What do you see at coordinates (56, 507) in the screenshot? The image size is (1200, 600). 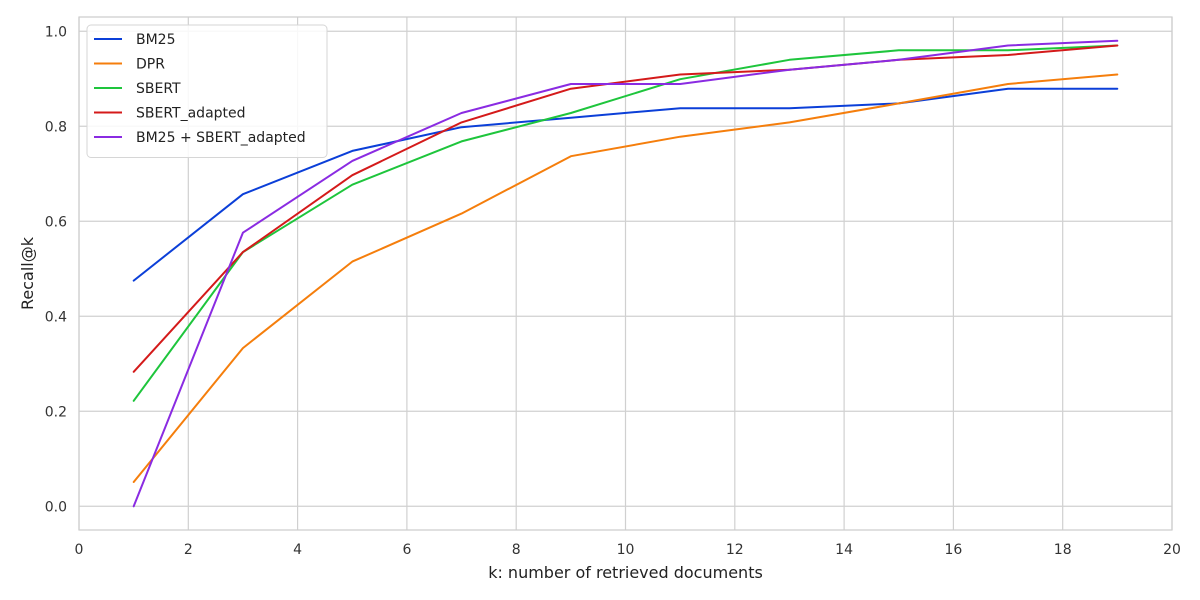 I see `y-tick-label: 0.0` at bounding box center [56, 507].